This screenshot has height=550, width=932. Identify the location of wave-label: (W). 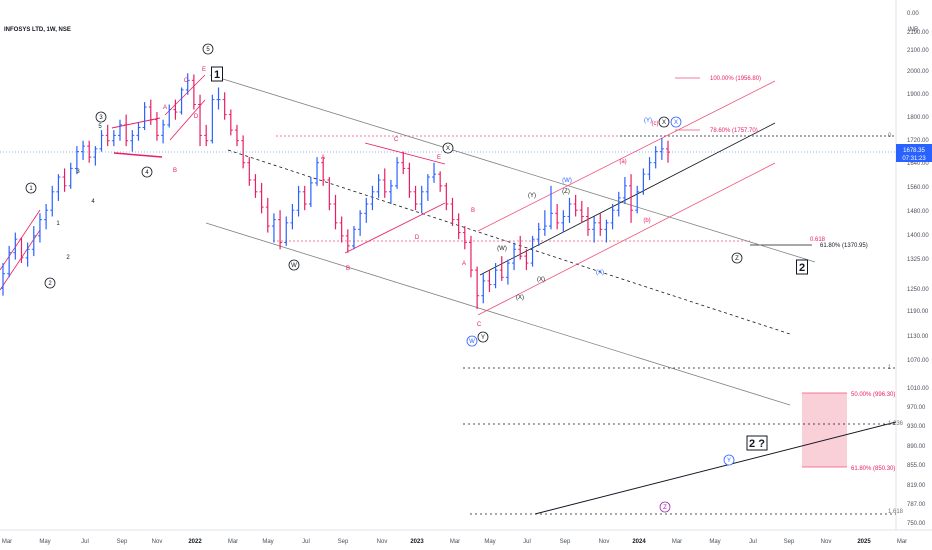
(502, 249).